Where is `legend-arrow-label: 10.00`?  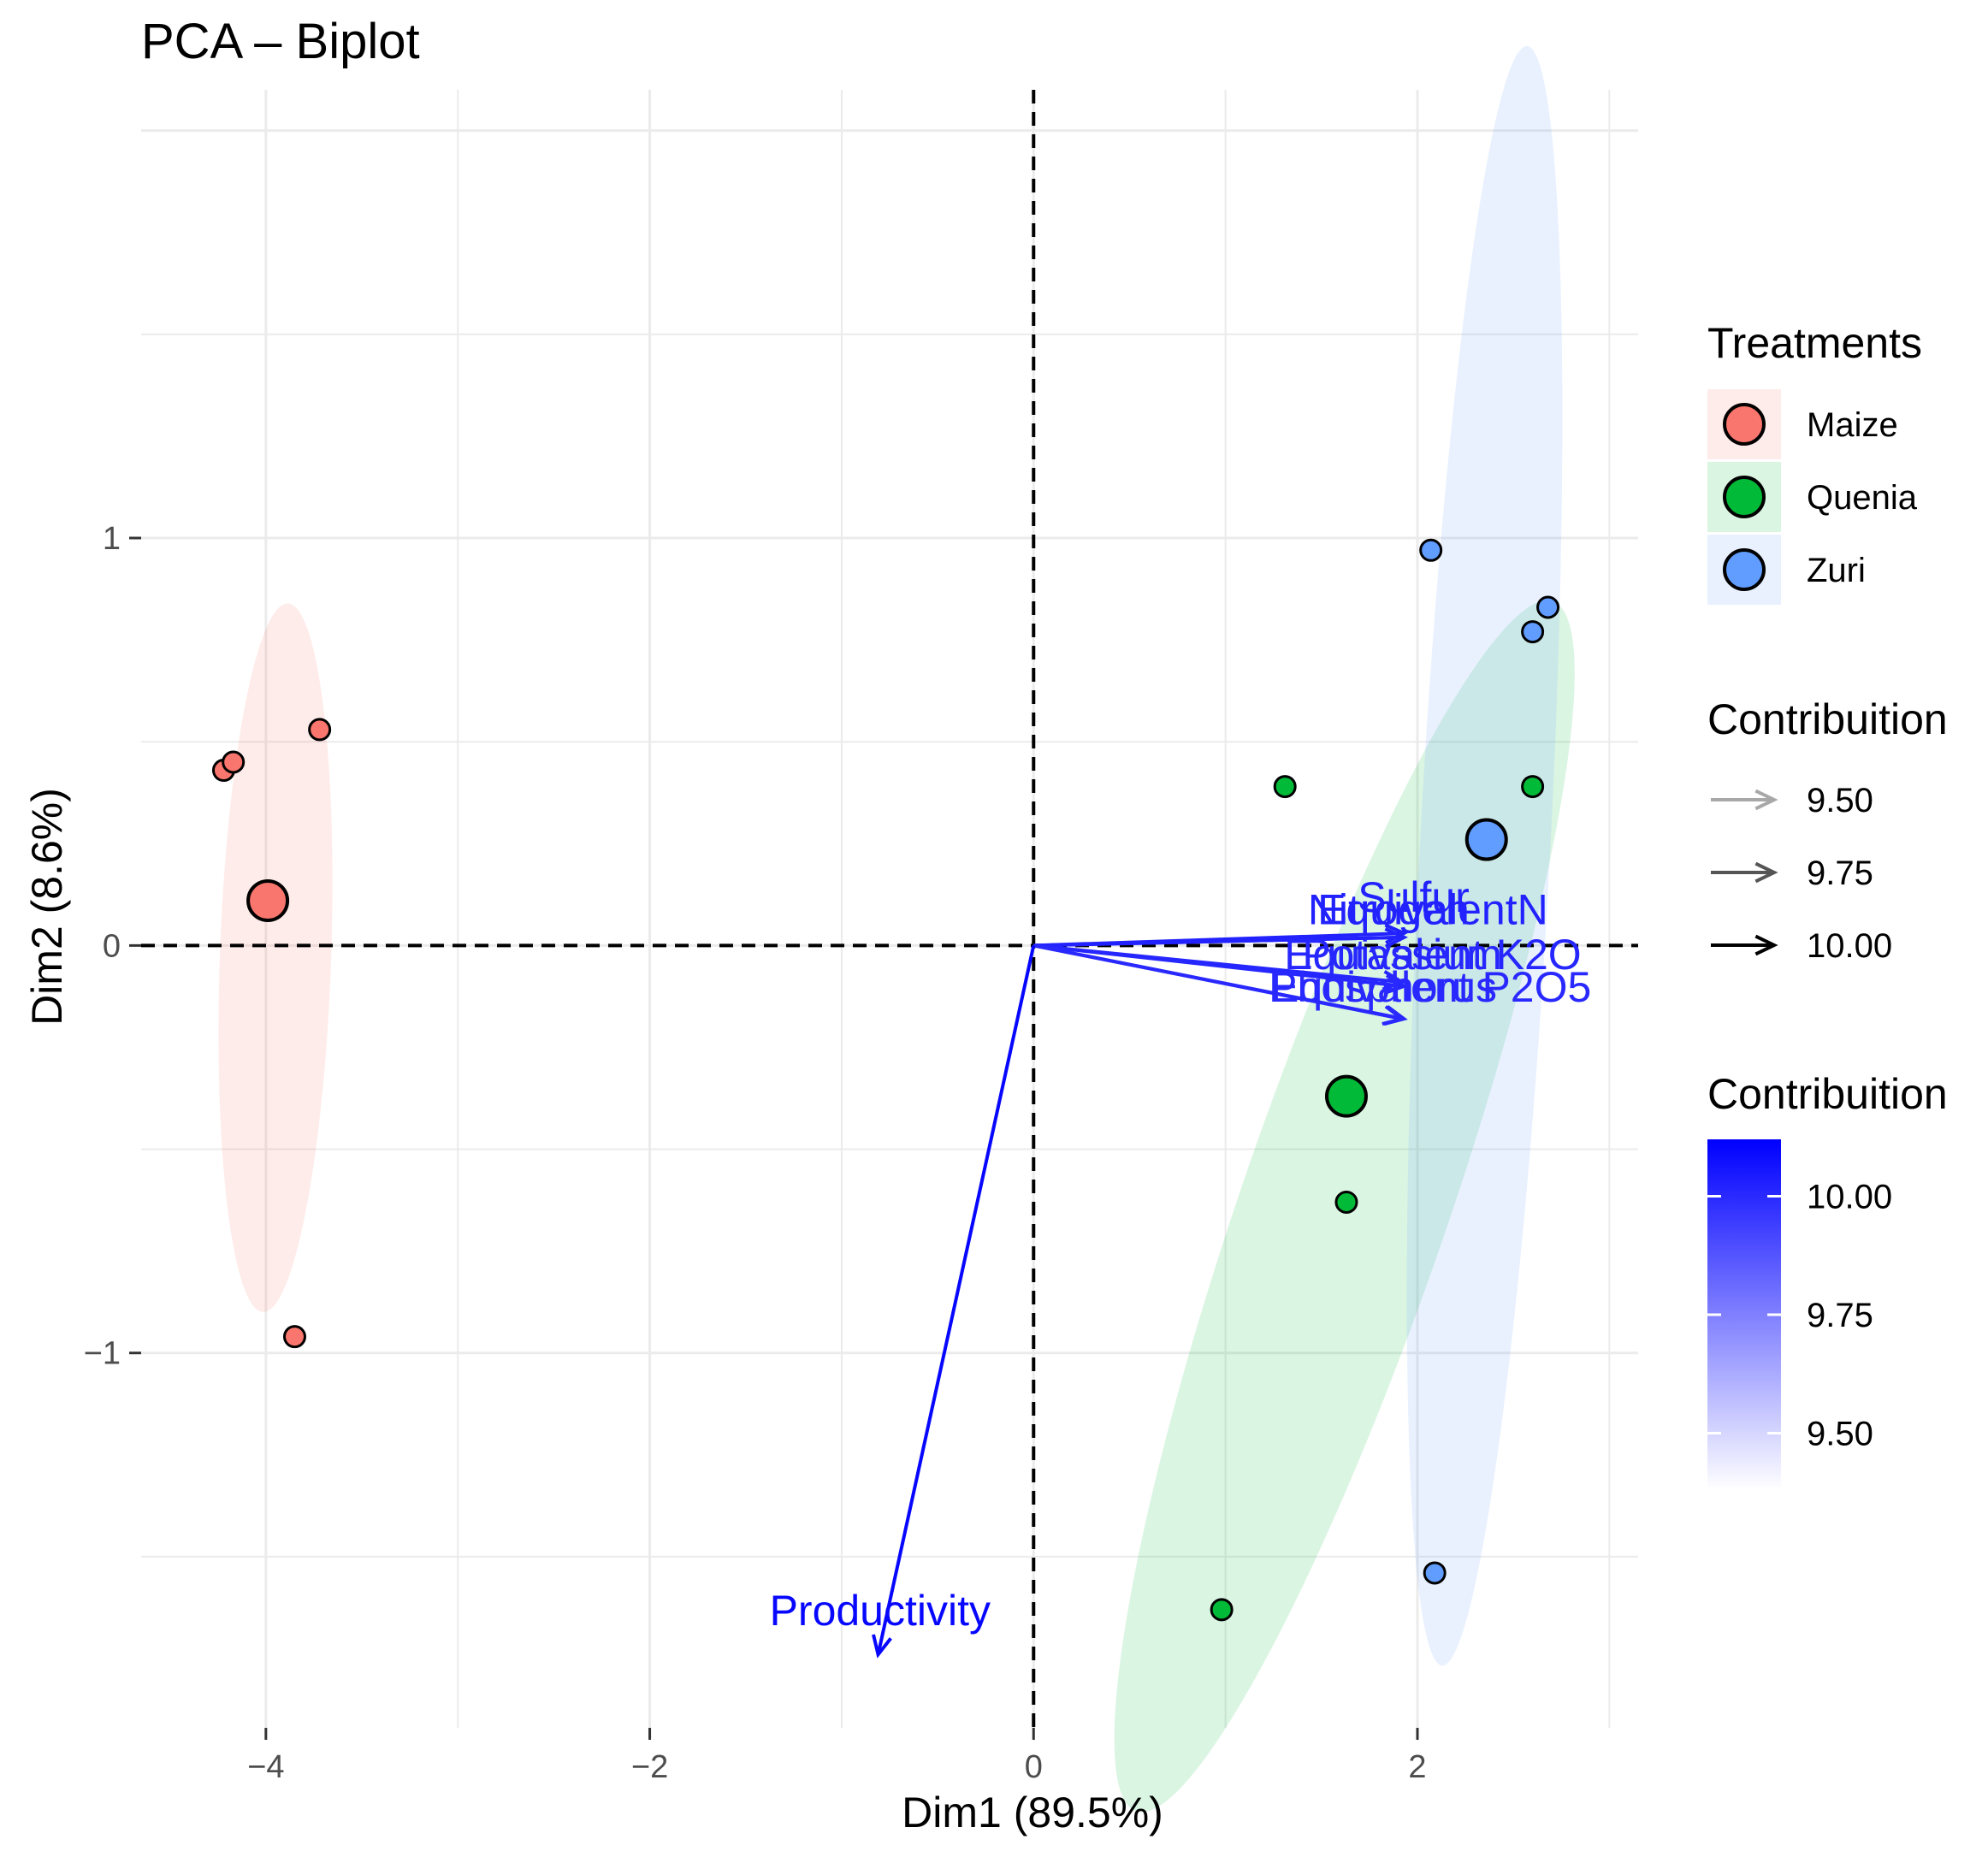
legend-arrow-label: 10.00 is located at coordinates (1849, 946).